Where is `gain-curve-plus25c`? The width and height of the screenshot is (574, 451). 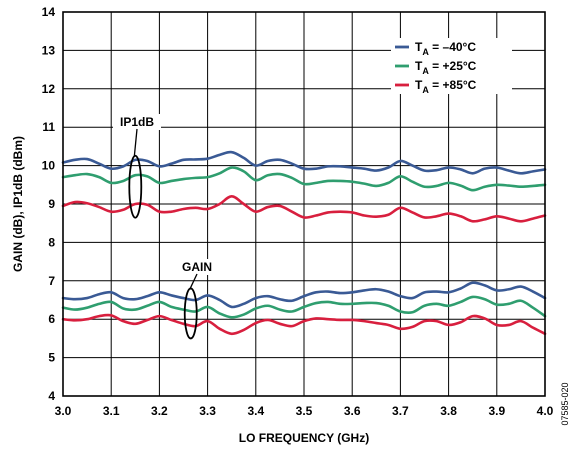 gain-curve-plus25c is located at coordinates (304, 307).